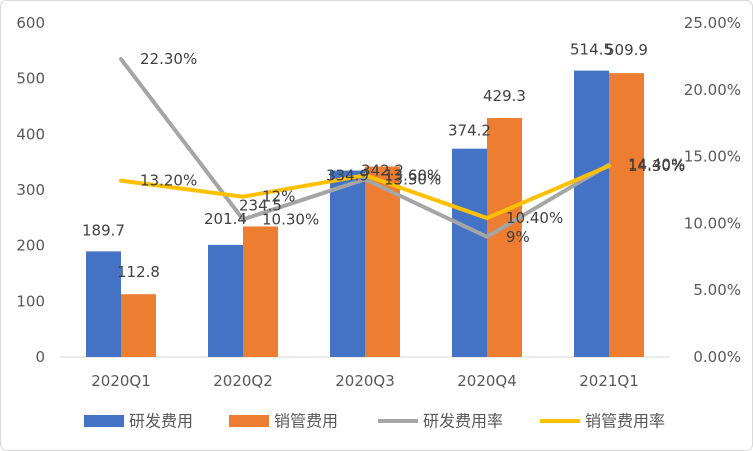 The image size is (753, 451). Describe the element at coordinates (30, 23) in the screenshot. I see `y-left-tick-label: 600` at that location.